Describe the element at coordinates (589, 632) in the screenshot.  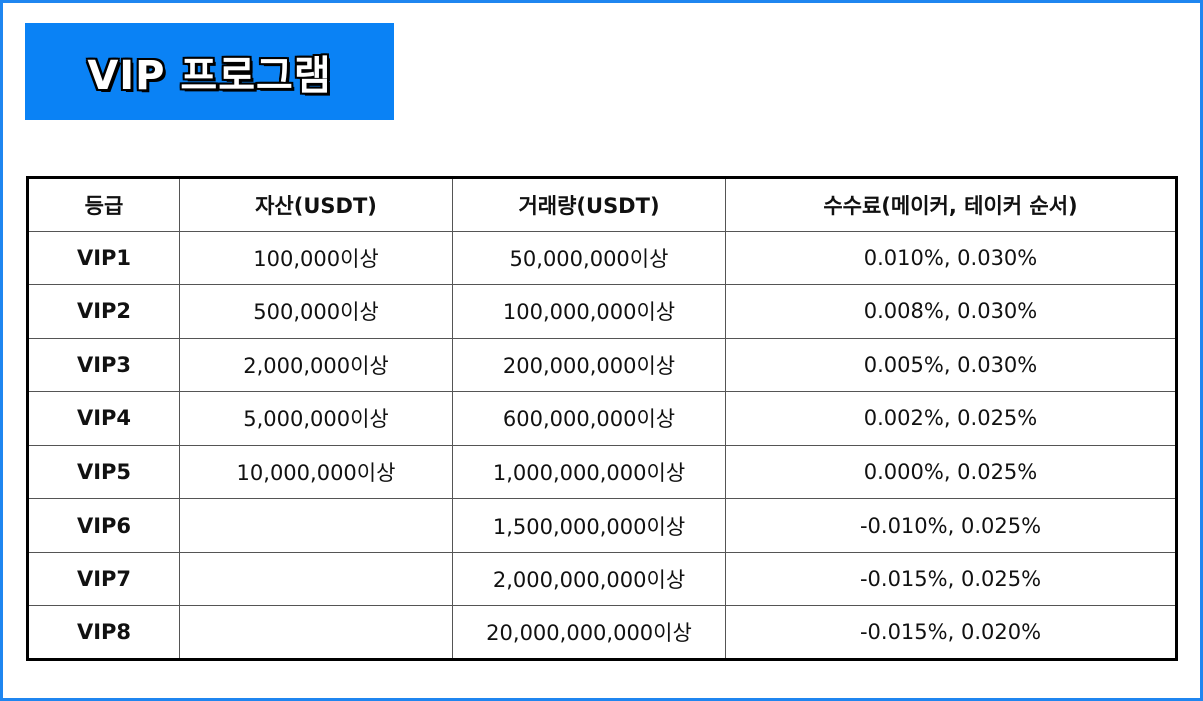
I see `cell-volume: 20,000,000,000이상` at that location.